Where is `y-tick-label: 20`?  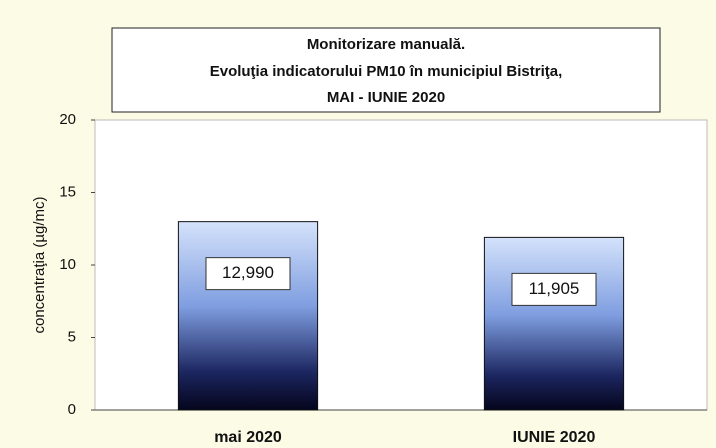 y-tick-label: 20 is located at coordinates (67, 119).